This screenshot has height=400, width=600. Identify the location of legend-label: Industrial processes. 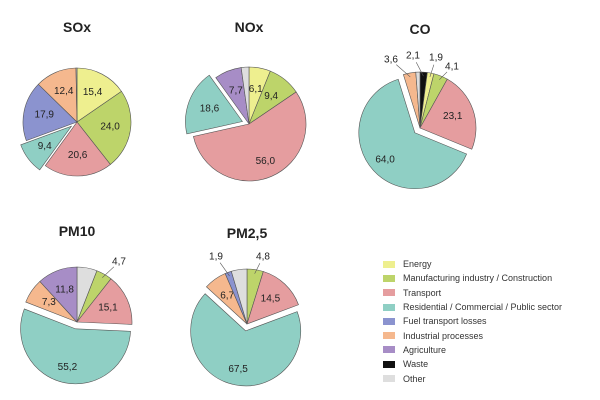
(443, 335).